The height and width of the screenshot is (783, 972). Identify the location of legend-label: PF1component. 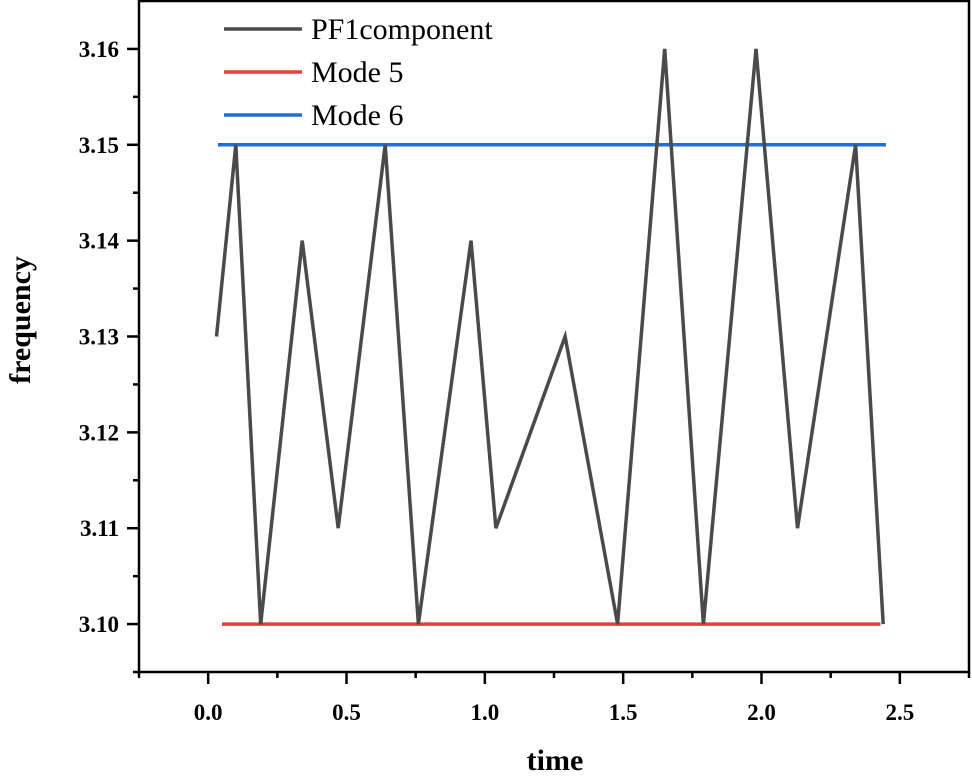
(402, 29).